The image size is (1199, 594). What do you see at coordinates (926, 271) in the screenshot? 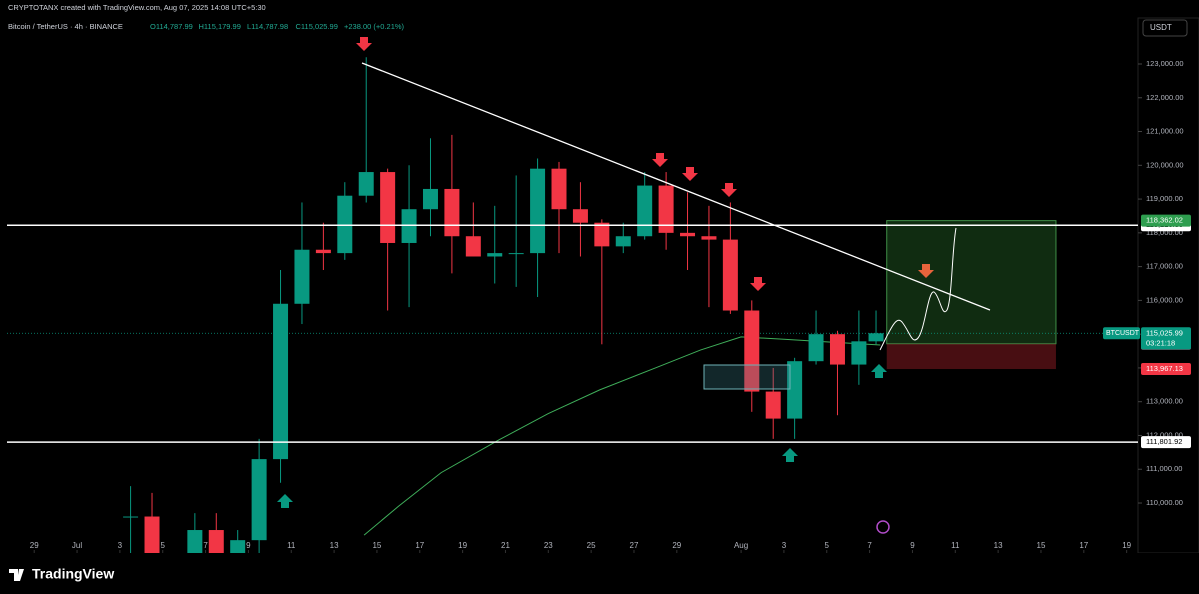
I see `target-arrow` at bounding box center [926, 271].